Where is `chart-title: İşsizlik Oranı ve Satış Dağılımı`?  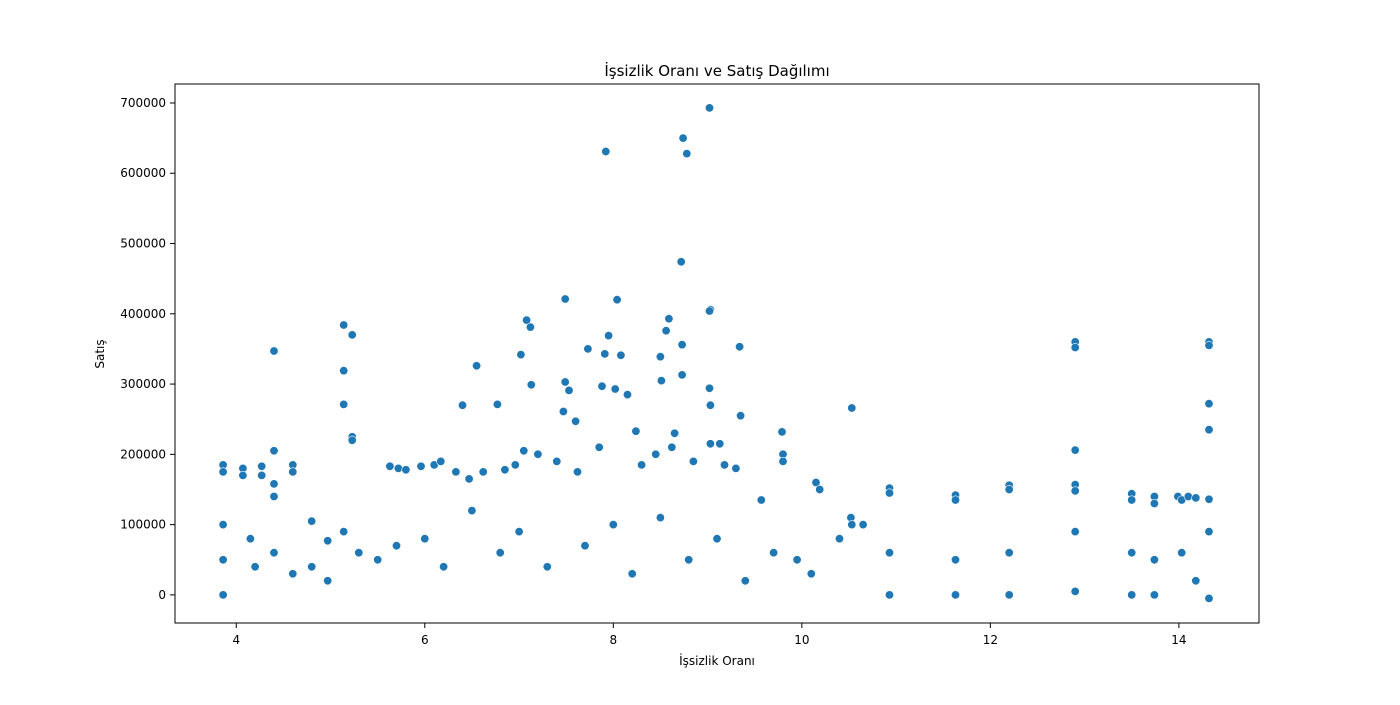 chart-title: İşsizlik Oranı ve Satış Dağılımı is located at coordinates (716, 70).